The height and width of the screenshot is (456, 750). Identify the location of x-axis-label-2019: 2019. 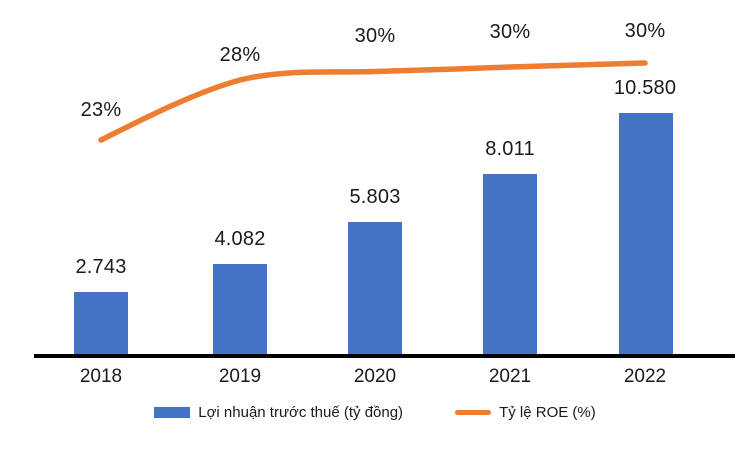
(240, 376).